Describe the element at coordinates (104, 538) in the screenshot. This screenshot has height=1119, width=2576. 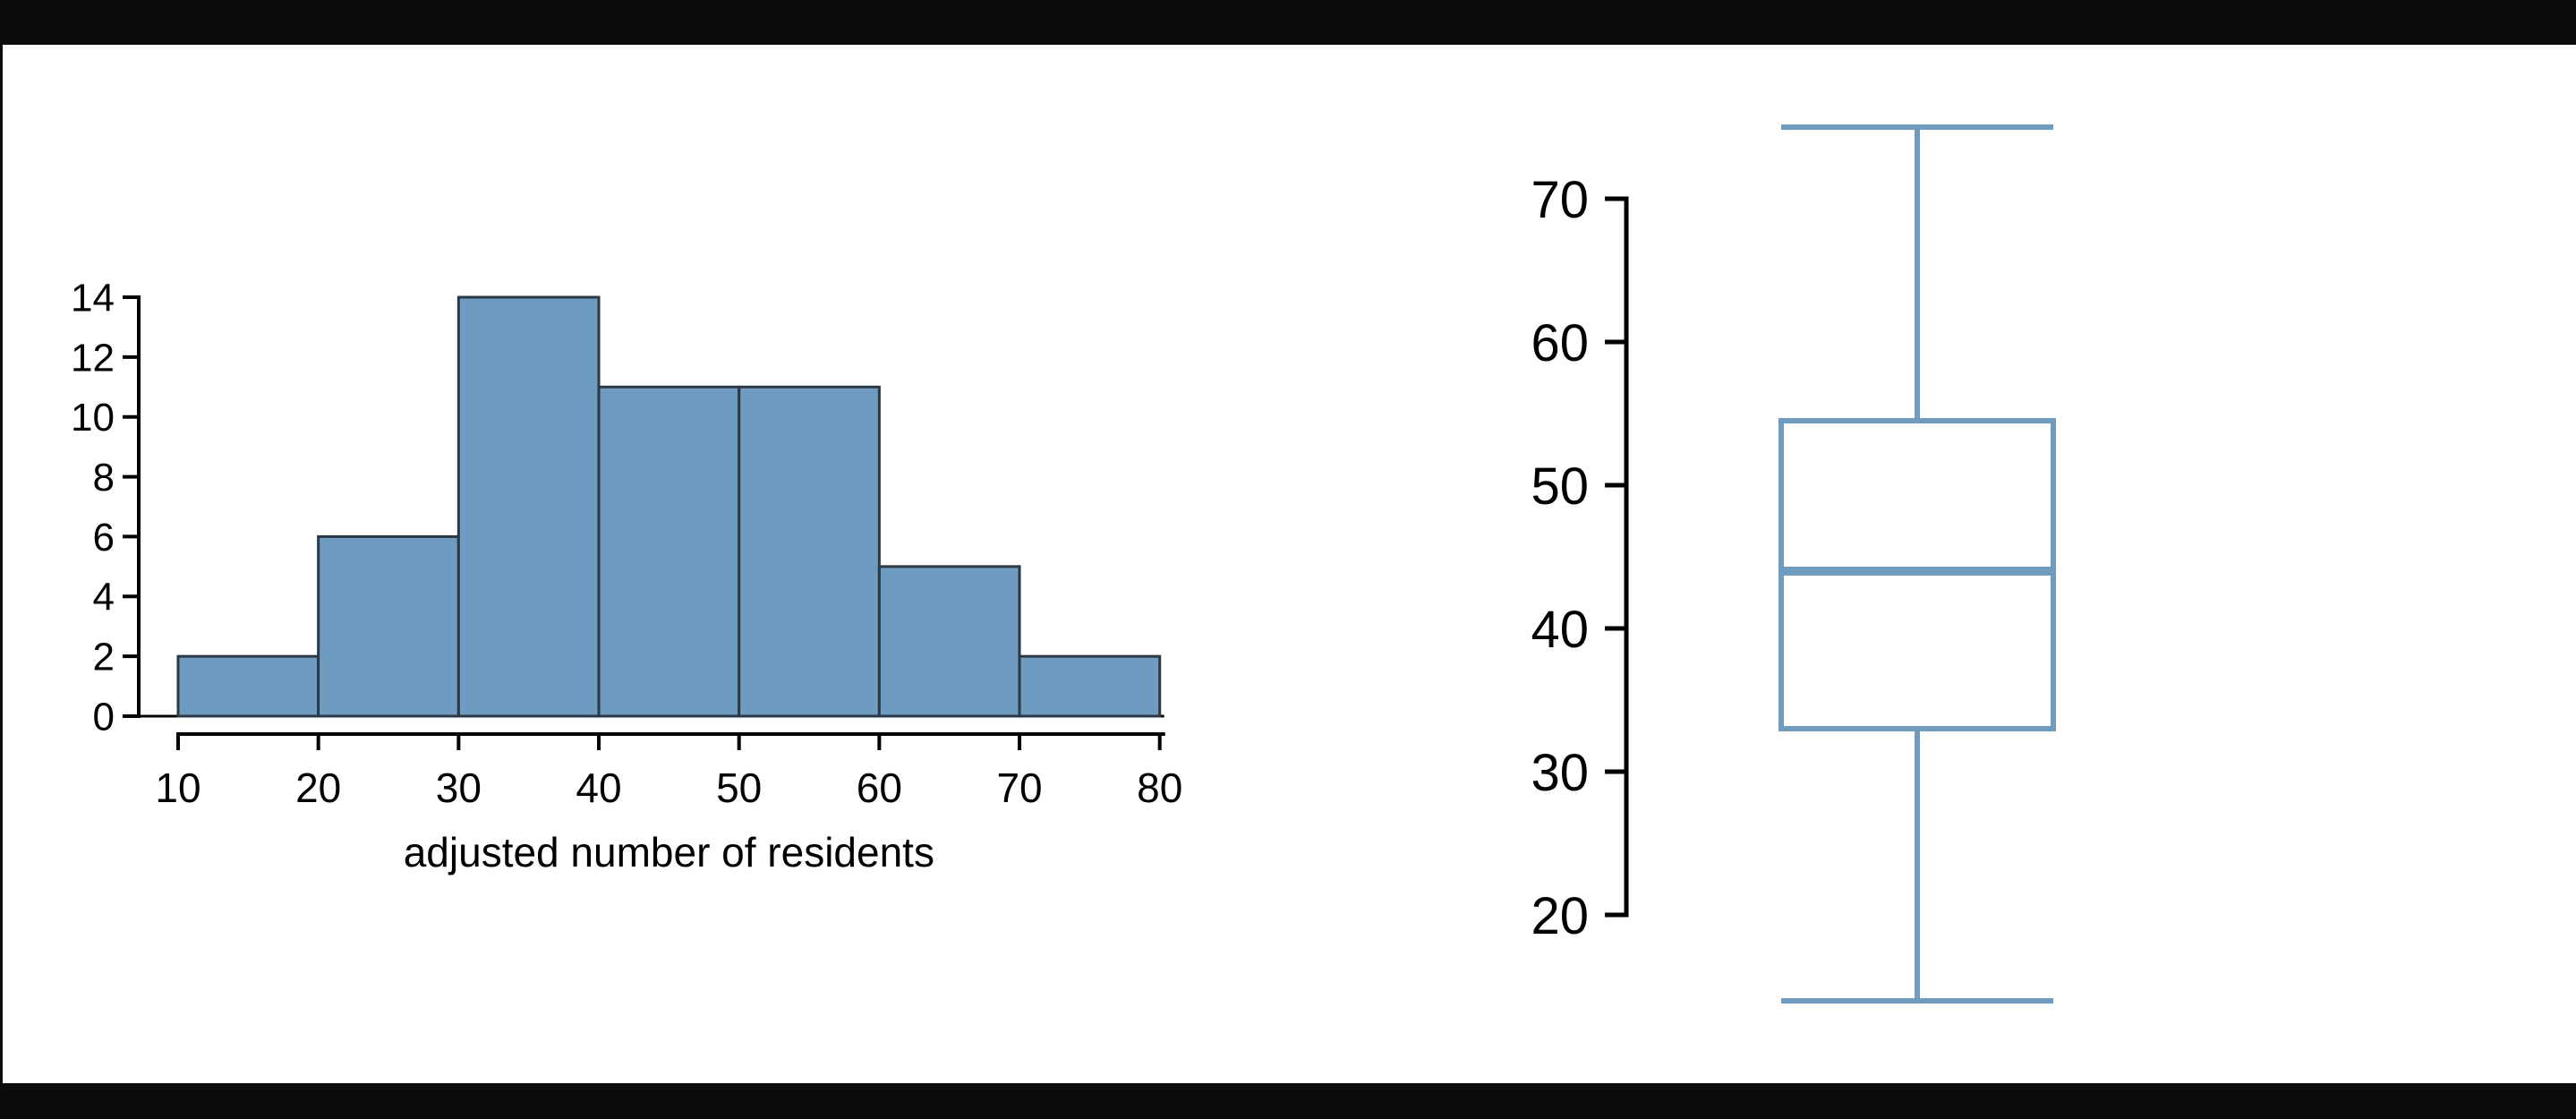
I see `y-tick-label: 6` at that location.